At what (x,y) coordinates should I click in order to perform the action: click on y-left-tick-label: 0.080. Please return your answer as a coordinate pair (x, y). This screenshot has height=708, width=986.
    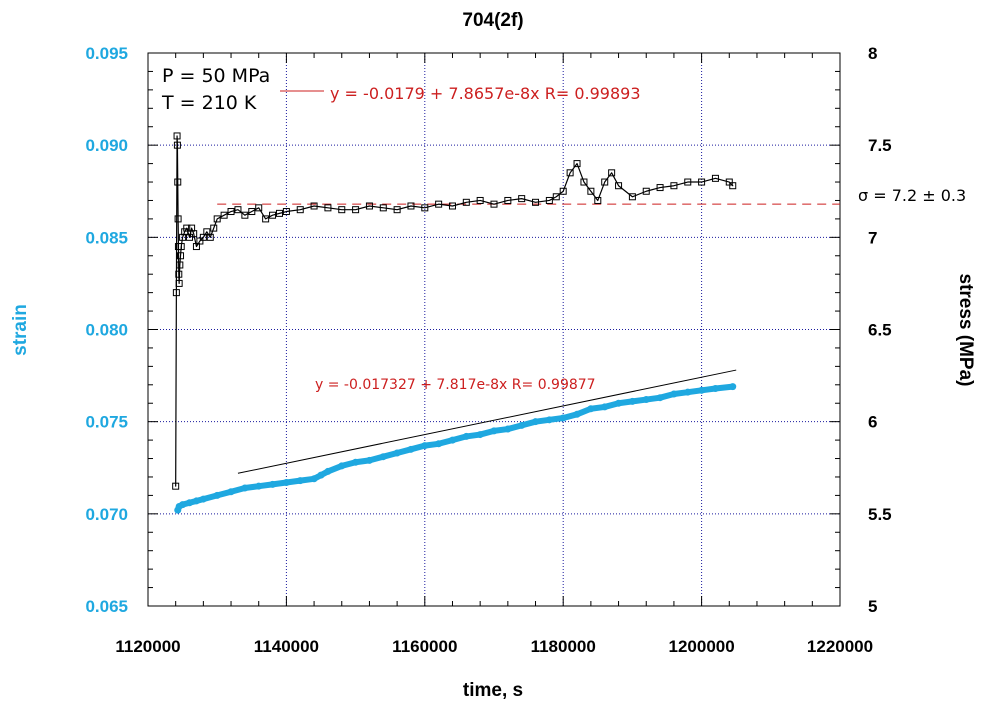
    Looking at the image, I should click on (106, 330).